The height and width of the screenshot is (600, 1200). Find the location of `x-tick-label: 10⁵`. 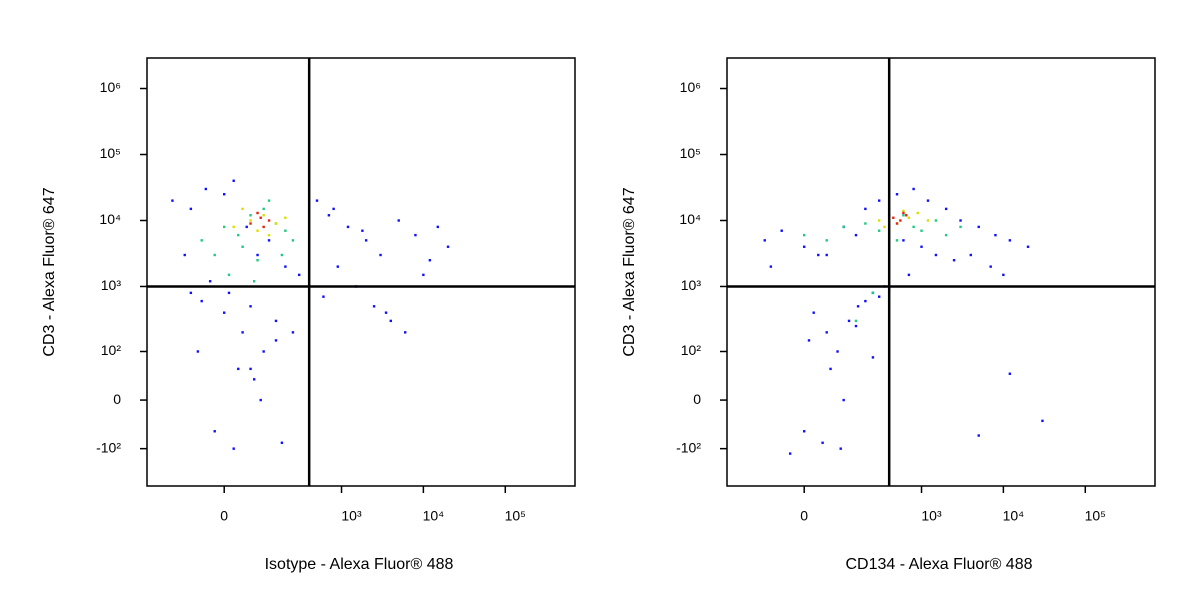

x-tick-label: 10⁵ is located at coordinates (1095, 516).